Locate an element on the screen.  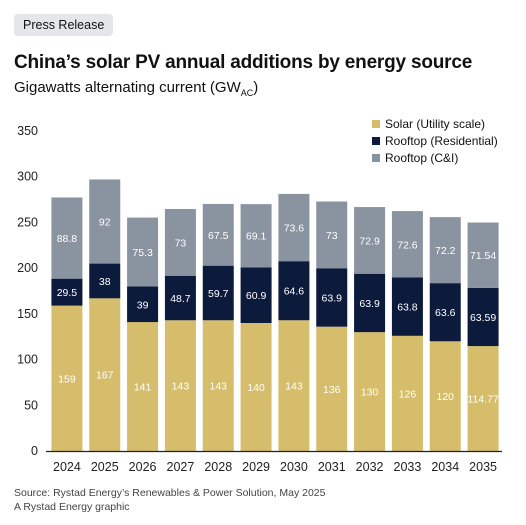
data-label: 73.6 is located at coordinates (294, 229).